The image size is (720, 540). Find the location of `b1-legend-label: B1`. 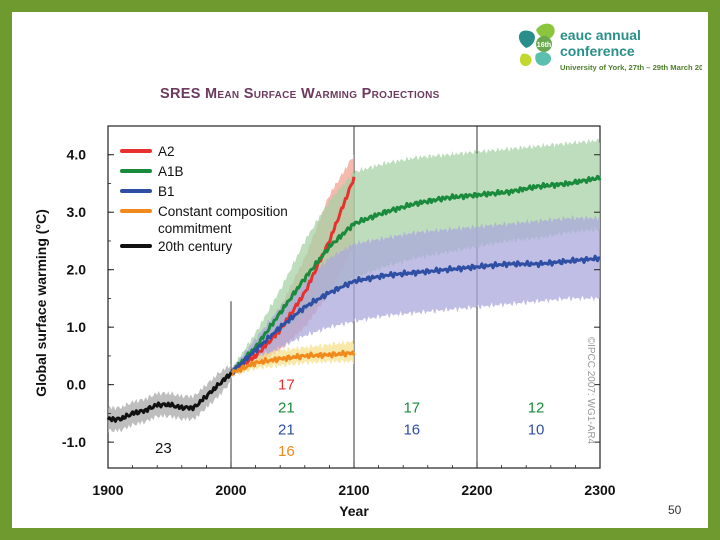

b1-legend-label: B1 is located at coordinates (166, 191).